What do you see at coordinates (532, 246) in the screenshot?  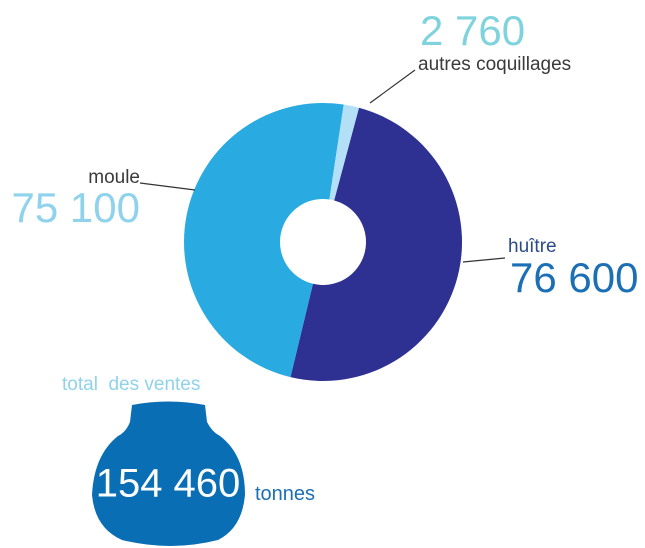 I see `slice-label: huître` at bounding box center [532, 246].